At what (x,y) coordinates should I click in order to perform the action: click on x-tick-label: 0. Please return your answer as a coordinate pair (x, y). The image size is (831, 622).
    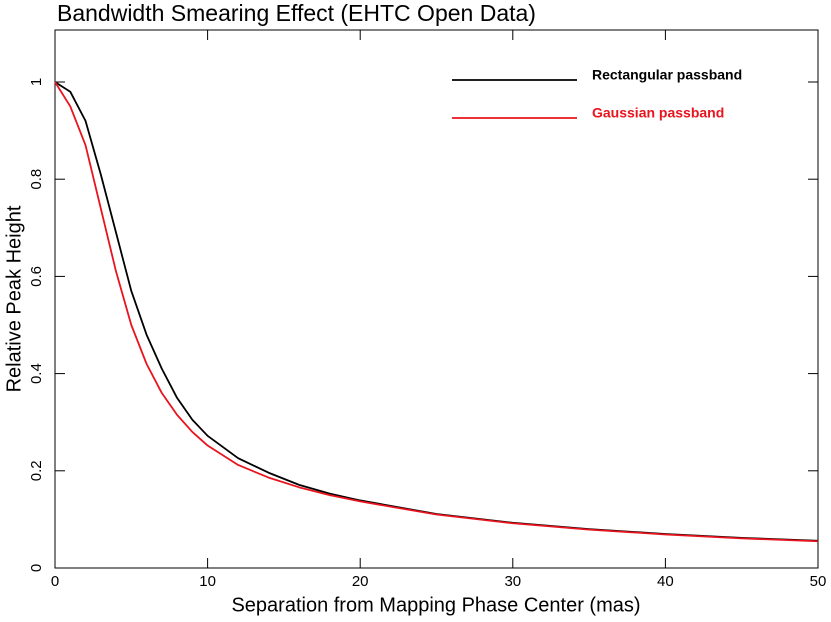
    Looking at the image, I should click on (55, 581).